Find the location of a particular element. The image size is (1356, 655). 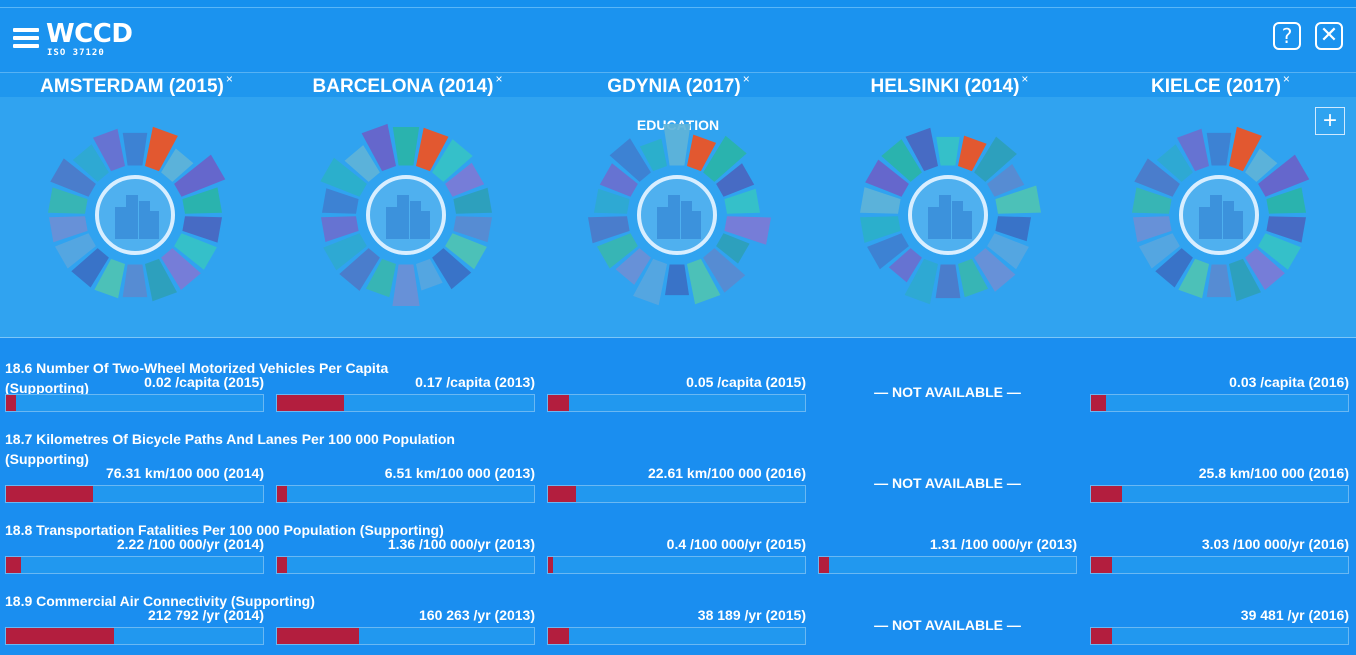

menu-icon is located at coordinates (26, 39).